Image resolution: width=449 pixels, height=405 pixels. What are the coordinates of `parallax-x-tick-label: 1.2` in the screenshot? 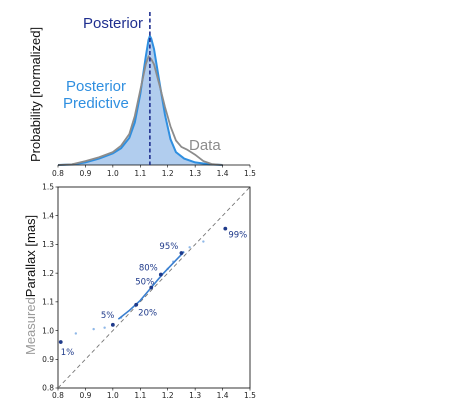 It's located at (168, 395).